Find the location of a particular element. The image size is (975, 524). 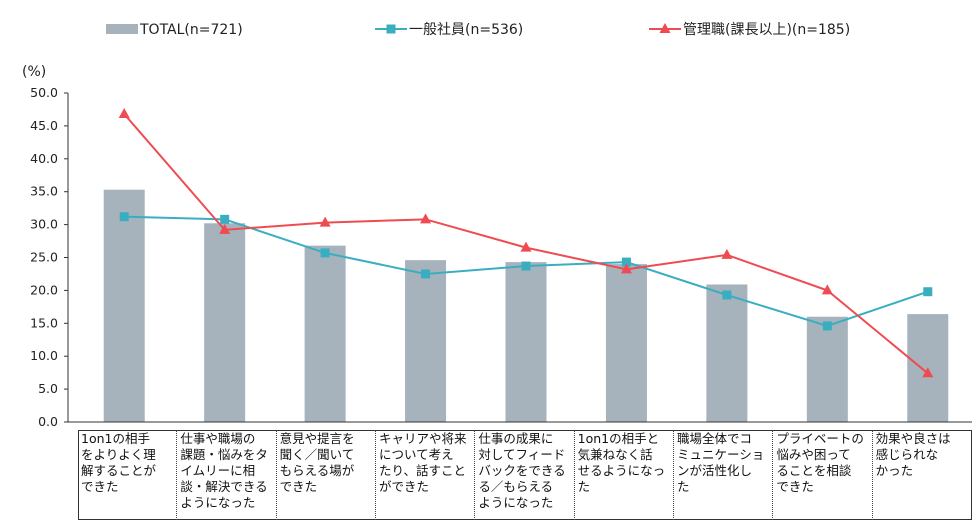

y-tick-label: 50.0 is located at coordinates (44, 92).